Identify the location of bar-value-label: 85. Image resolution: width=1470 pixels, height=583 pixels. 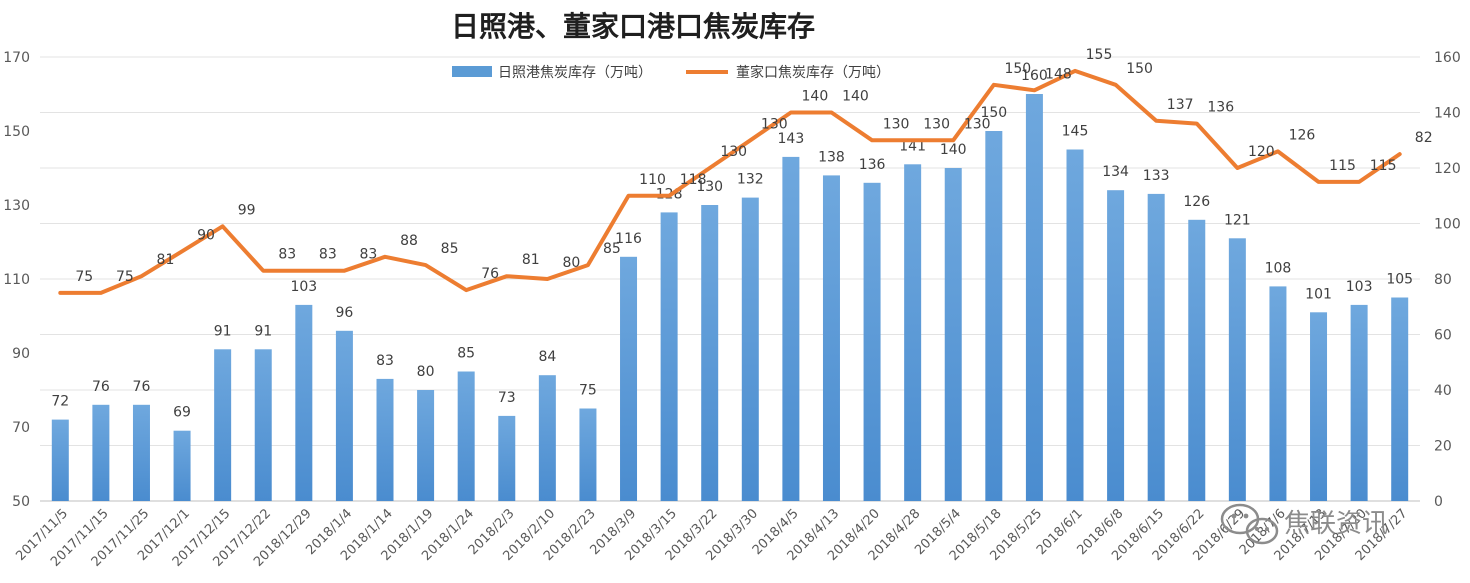
(466, 354).